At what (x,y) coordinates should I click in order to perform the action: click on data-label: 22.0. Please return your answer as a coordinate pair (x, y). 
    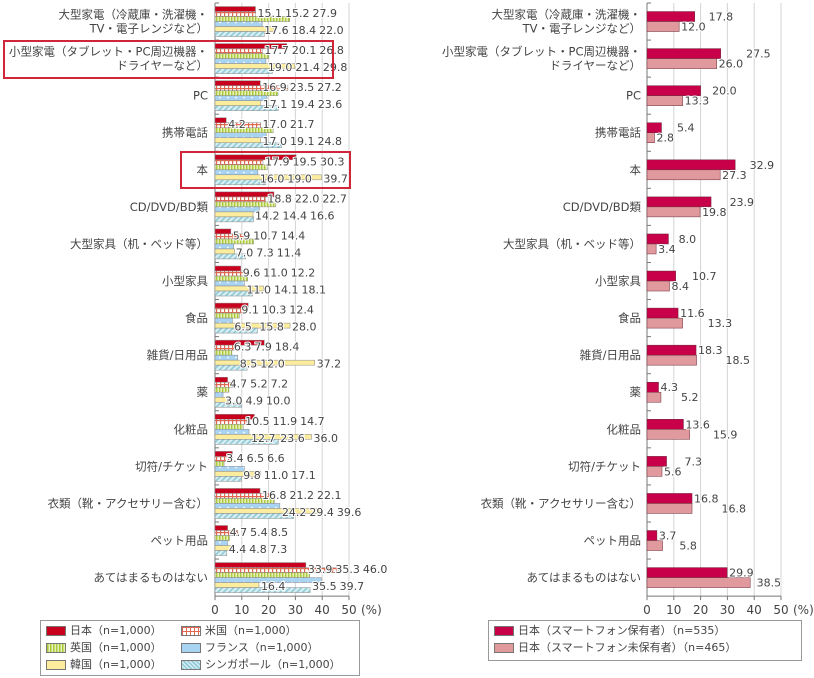
    Looking at the image, I should click on (307, 198).